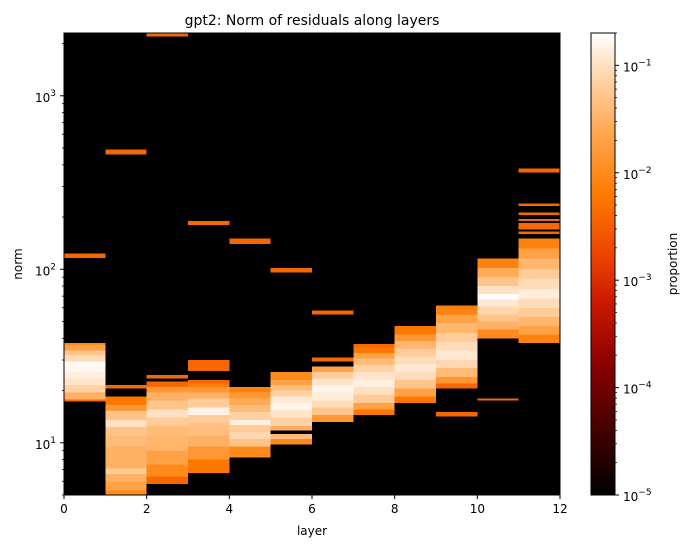  Describe the element at coordinates (45, 270) in the screenshot. I see `y-tick-label: 10²` at that location.